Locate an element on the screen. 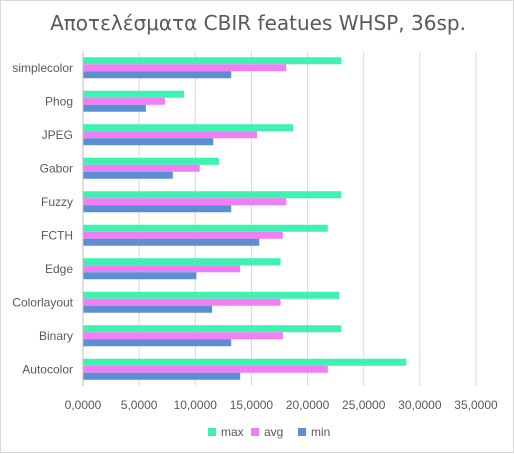 This screenshot has width=514, height=454. y-tick-label: JPEG is located at coordinates (57, 135).